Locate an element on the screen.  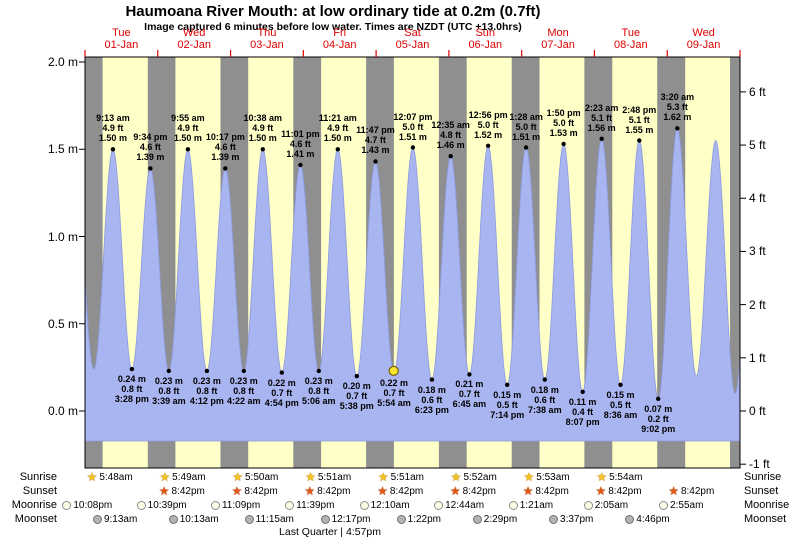
moonrise-row-label-left: Moonrise is located at coordinates (34, 505).